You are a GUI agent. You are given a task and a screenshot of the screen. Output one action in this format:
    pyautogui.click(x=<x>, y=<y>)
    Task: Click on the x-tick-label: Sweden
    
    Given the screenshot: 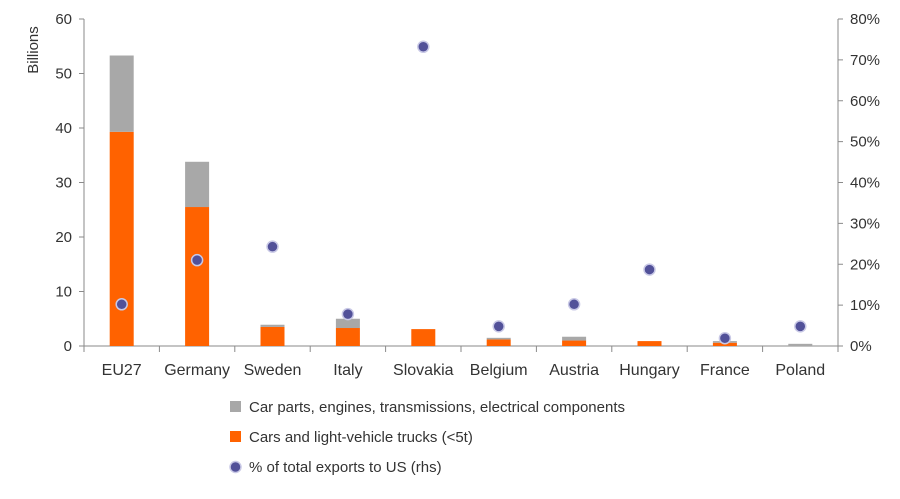 What is the action you would take?
    pyautogui.click(x=273, y=370)
    